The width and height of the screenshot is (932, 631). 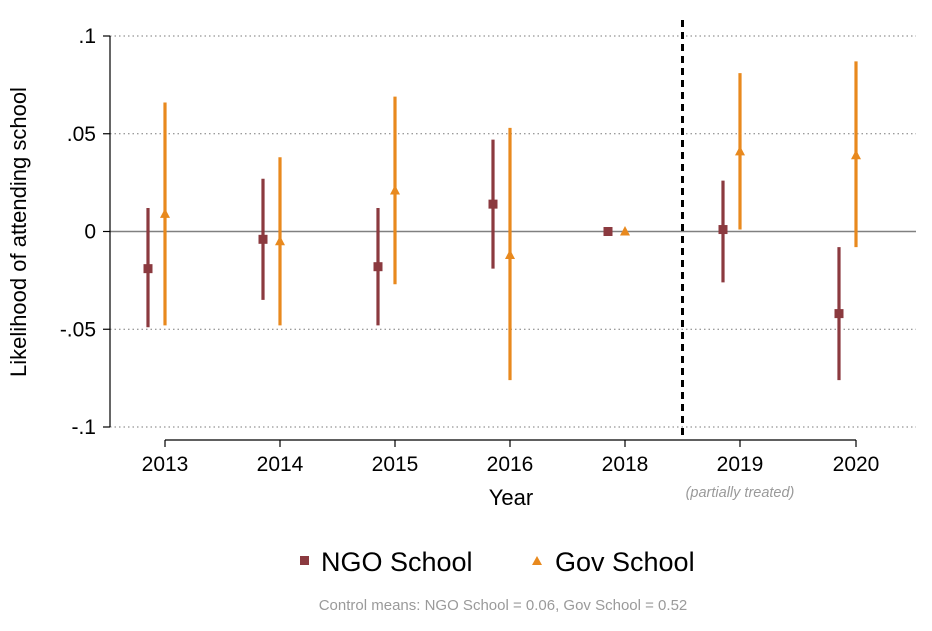 I want to click on legend-ngo-label: NGO School, so click(x=397, y=562).